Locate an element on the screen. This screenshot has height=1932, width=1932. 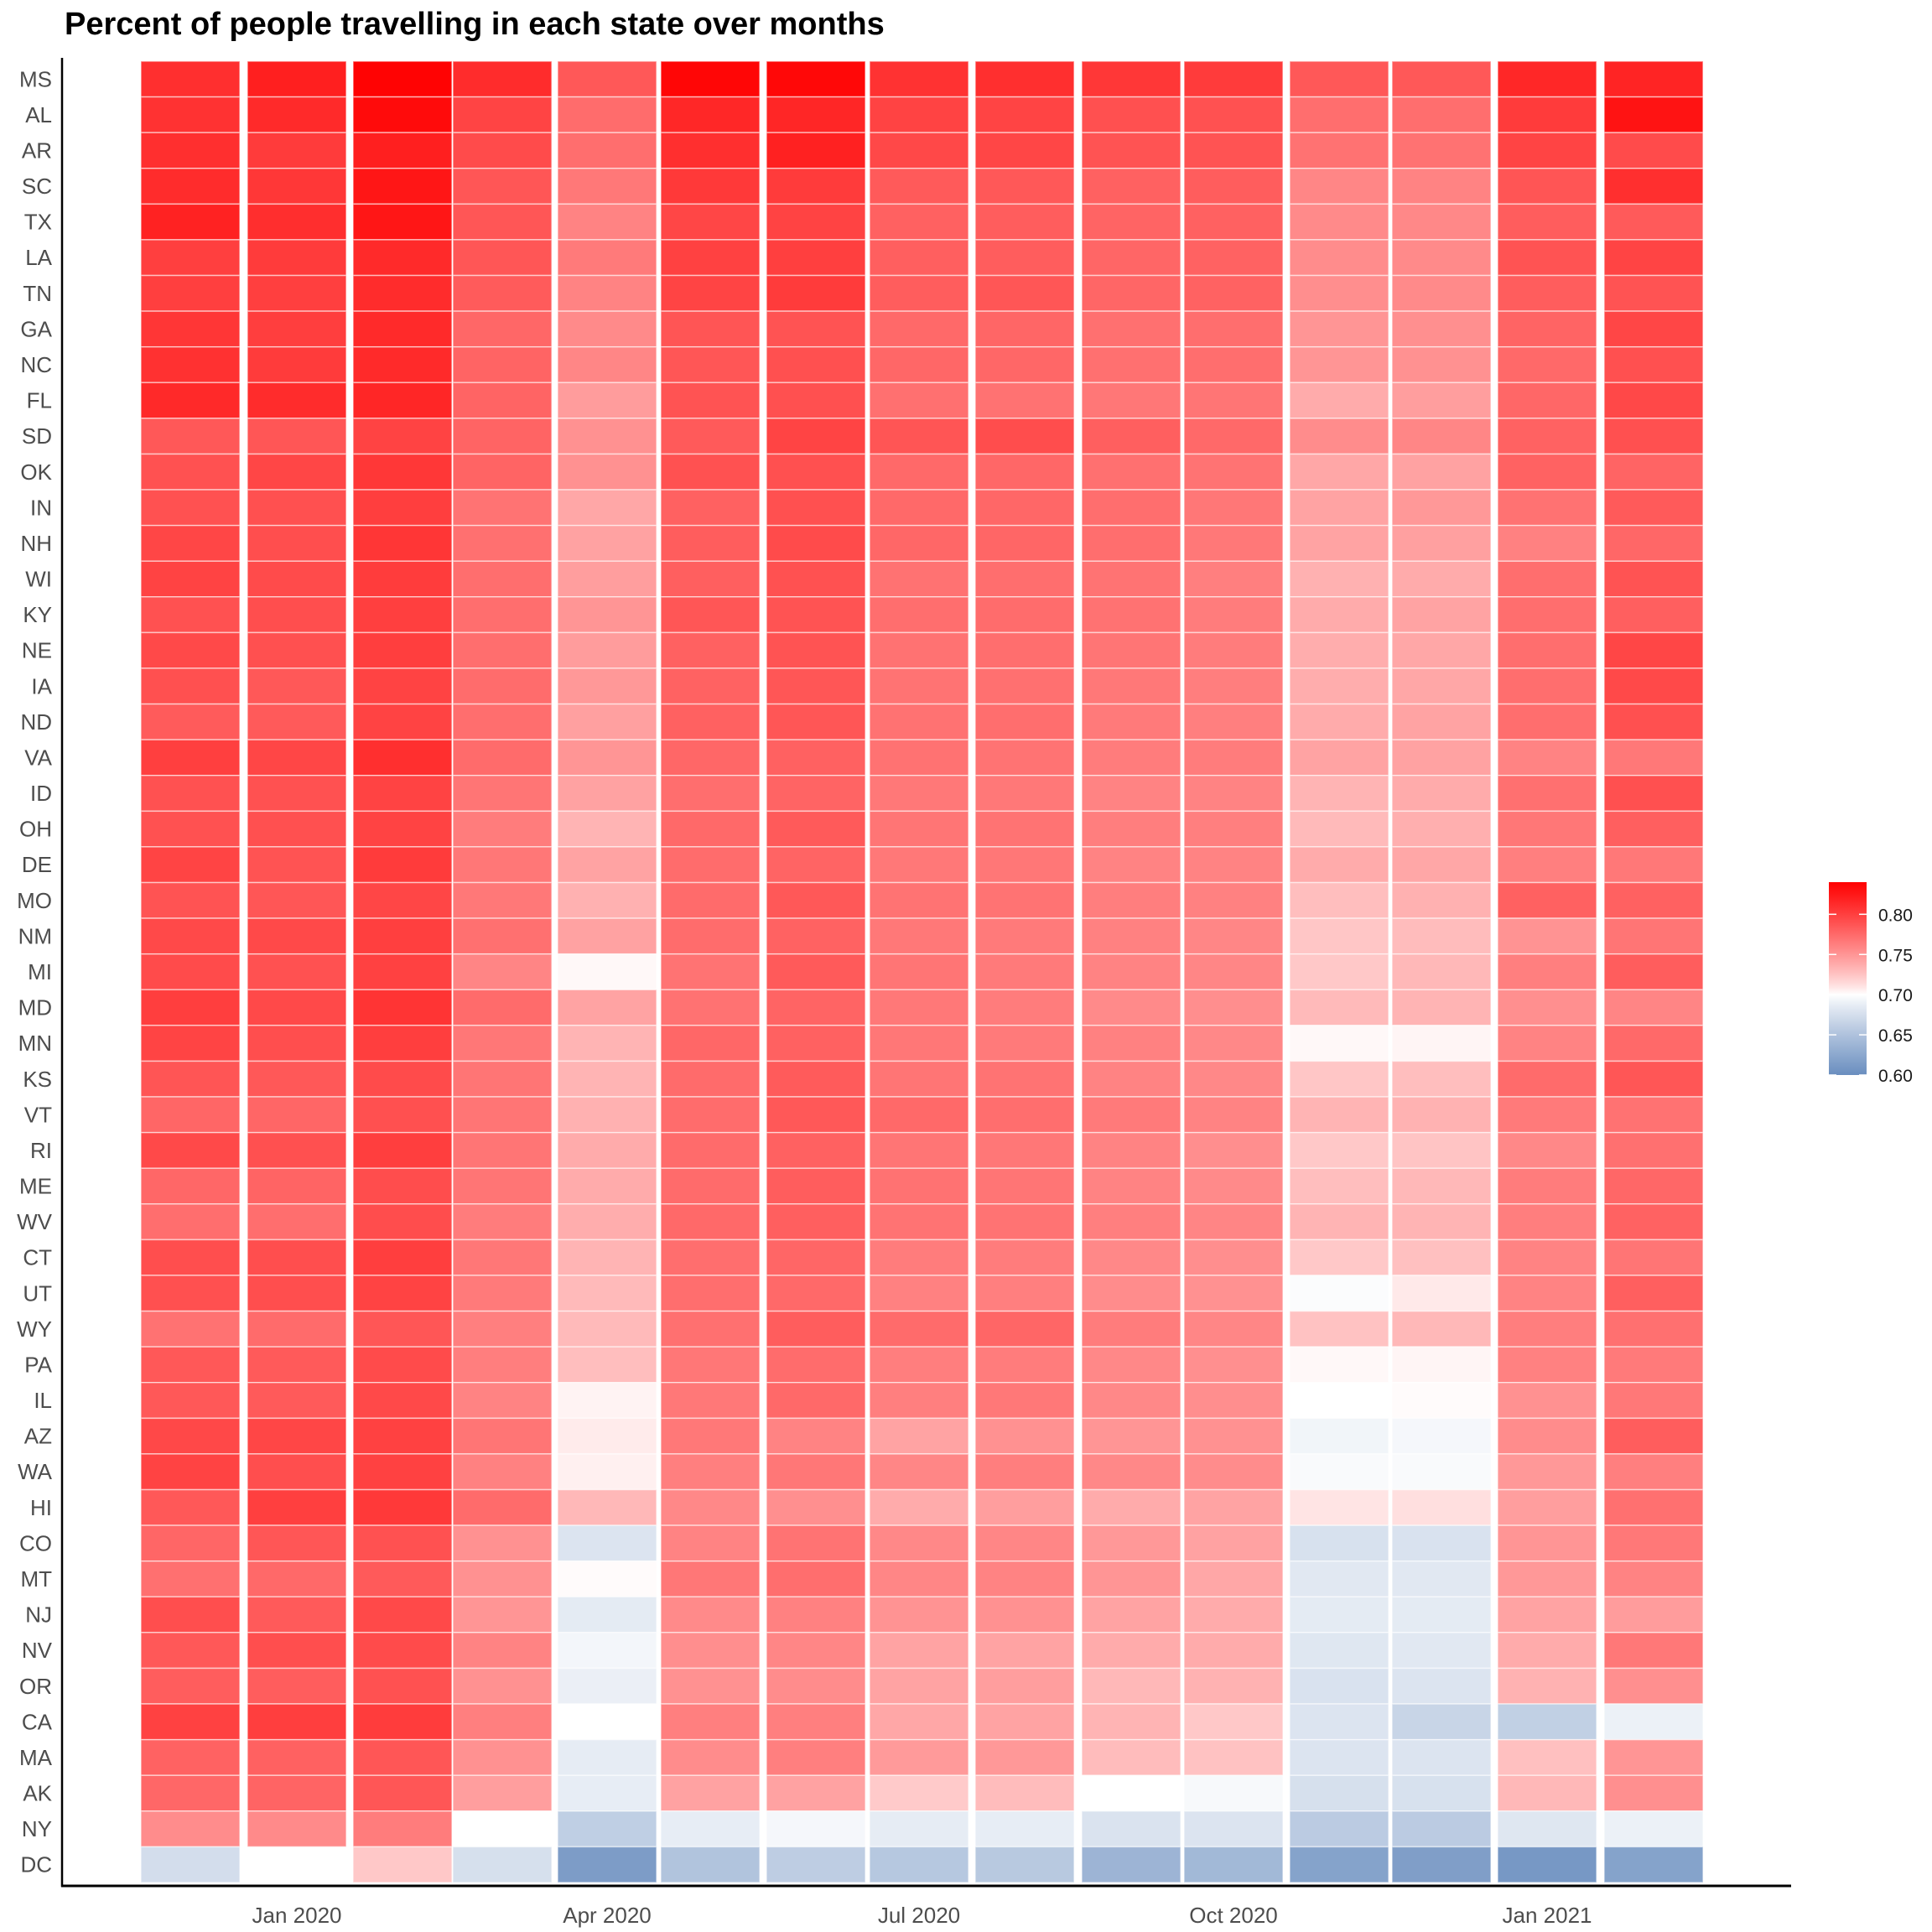
y-tick-label: AL is located at coordinates (38, 114).